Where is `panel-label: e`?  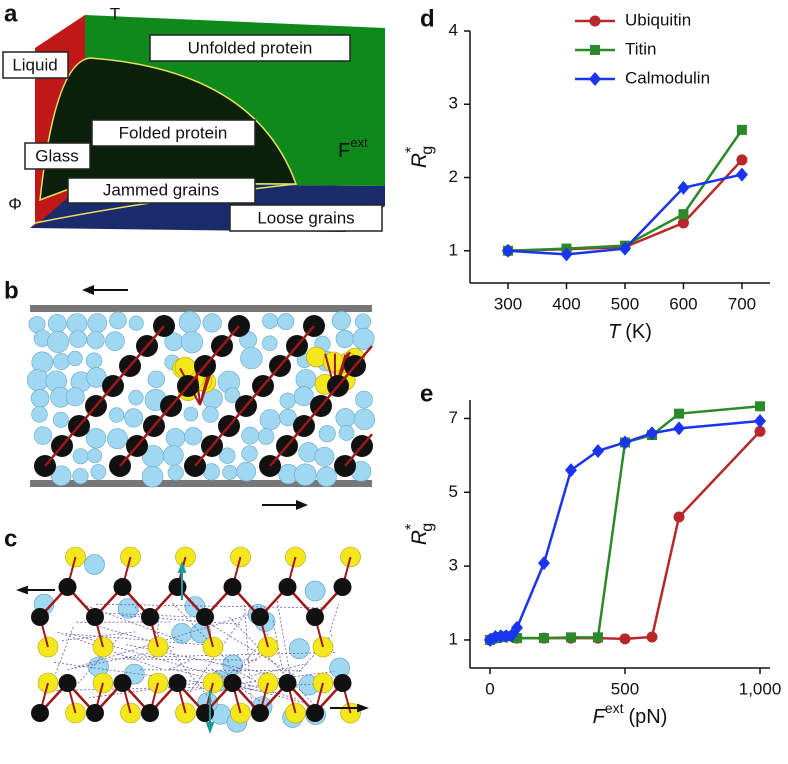 panel-label: e is located at coordinates (426, 393).